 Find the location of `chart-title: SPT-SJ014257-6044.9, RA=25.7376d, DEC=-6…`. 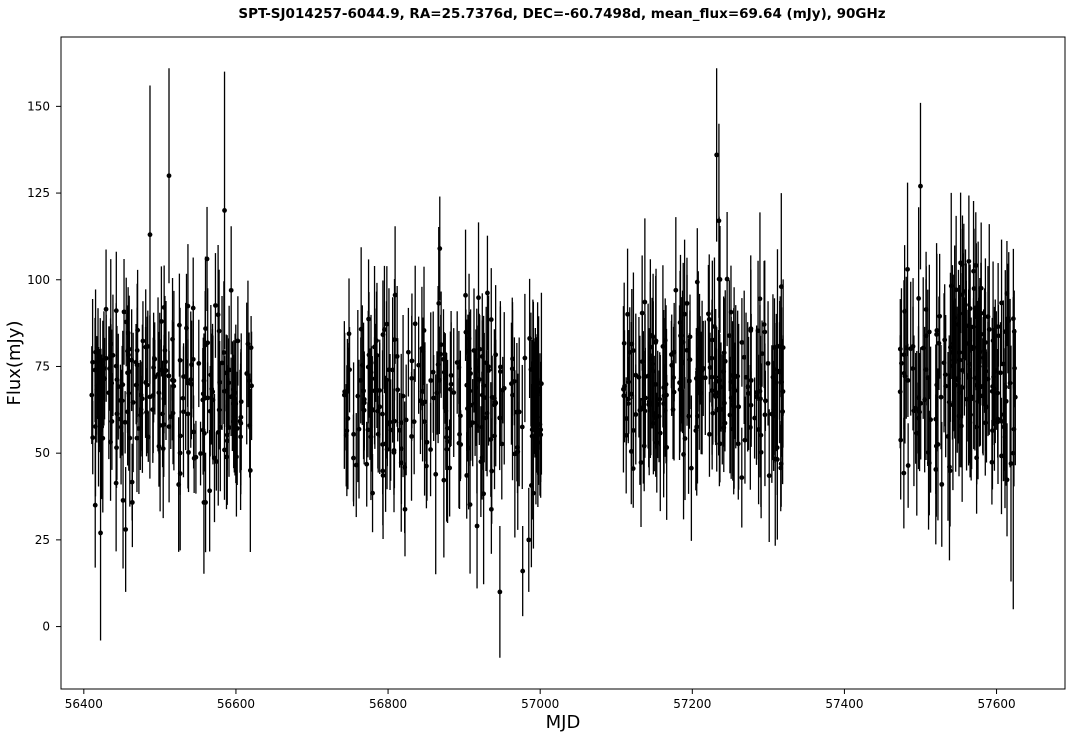

chart-title: SPT-SJ014257-6044.9, RA=25.7376d, DEC=-6… is located at coordinates (561, 14).